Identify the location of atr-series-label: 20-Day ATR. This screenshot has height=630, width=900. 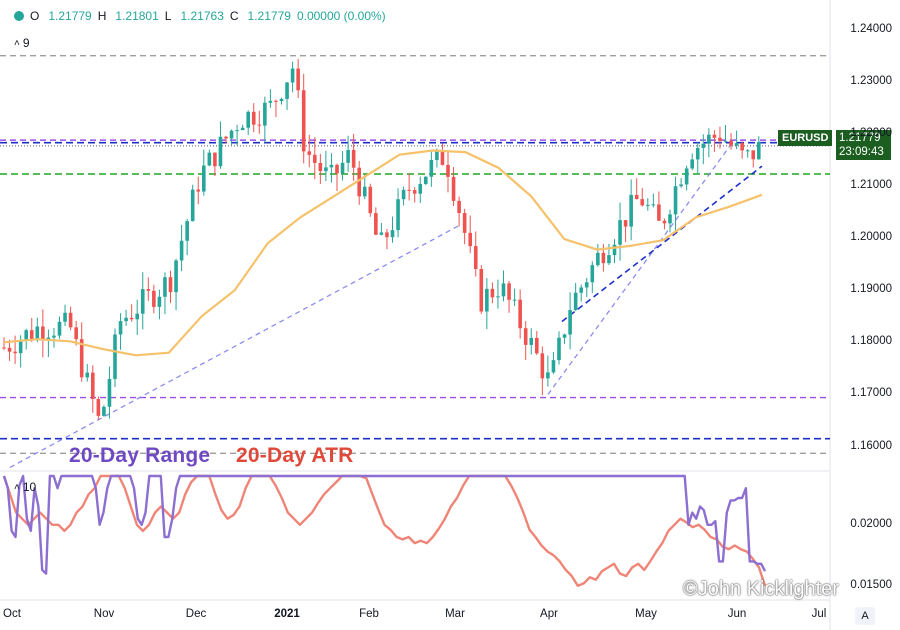
(295, 455).